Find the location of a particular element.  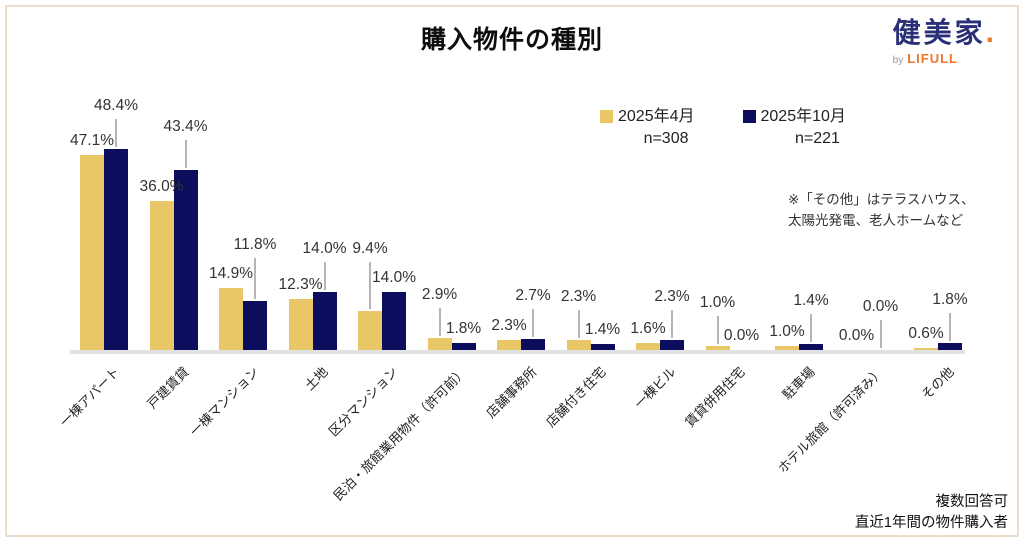

legend-item-april: 2025年4月 n=308 is located at coordinates (647, 127).